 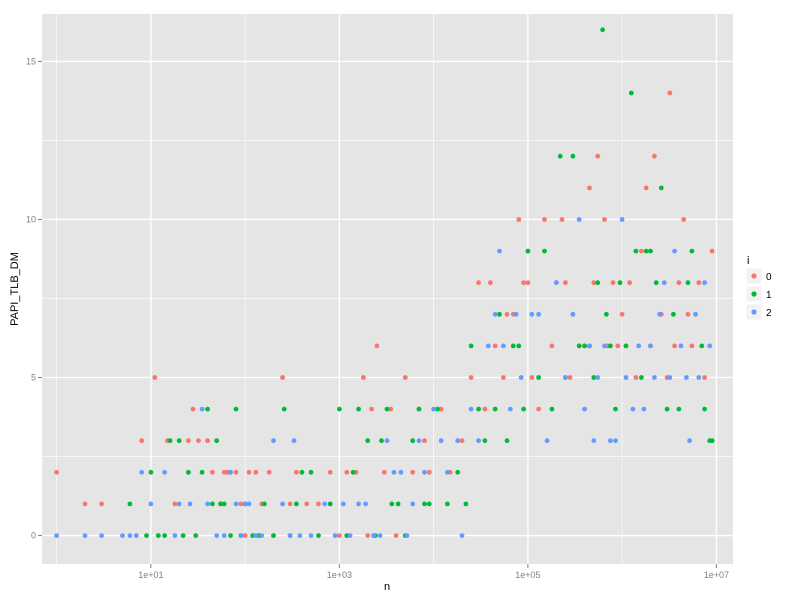 What do you see at coordinates (716, 575) in the screenshot?
I see `x-tick-label: 1e+07` at bounding box center [716, 575].